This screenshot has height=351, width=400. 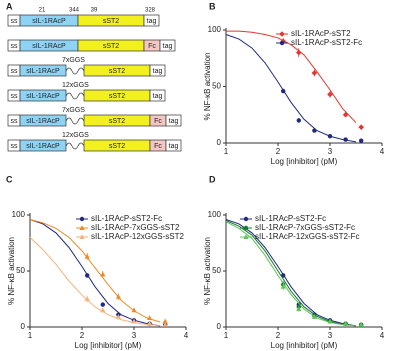 What do you see at coordinates (137, 236) in the screenshot?
I see `legend-label: sIL-1RAcP-12xGGS-sST2` at bounding box center [137, 236].